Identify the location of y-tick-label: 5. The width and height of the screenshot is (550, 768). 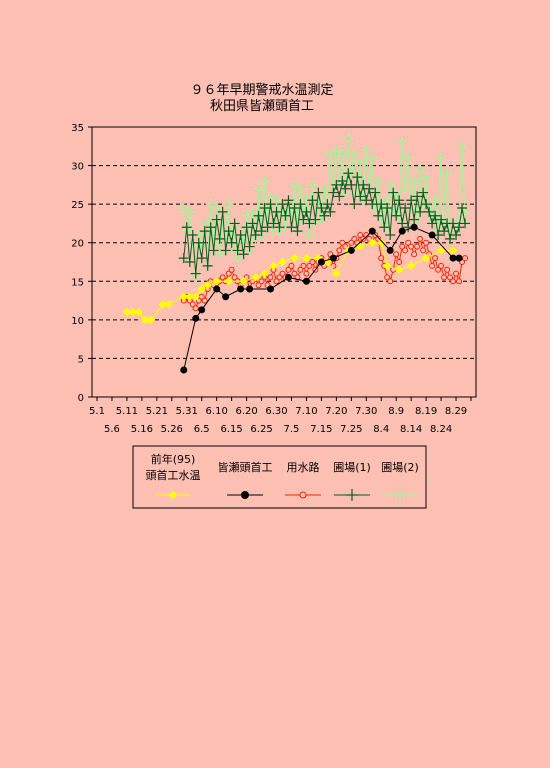
(81, 359).